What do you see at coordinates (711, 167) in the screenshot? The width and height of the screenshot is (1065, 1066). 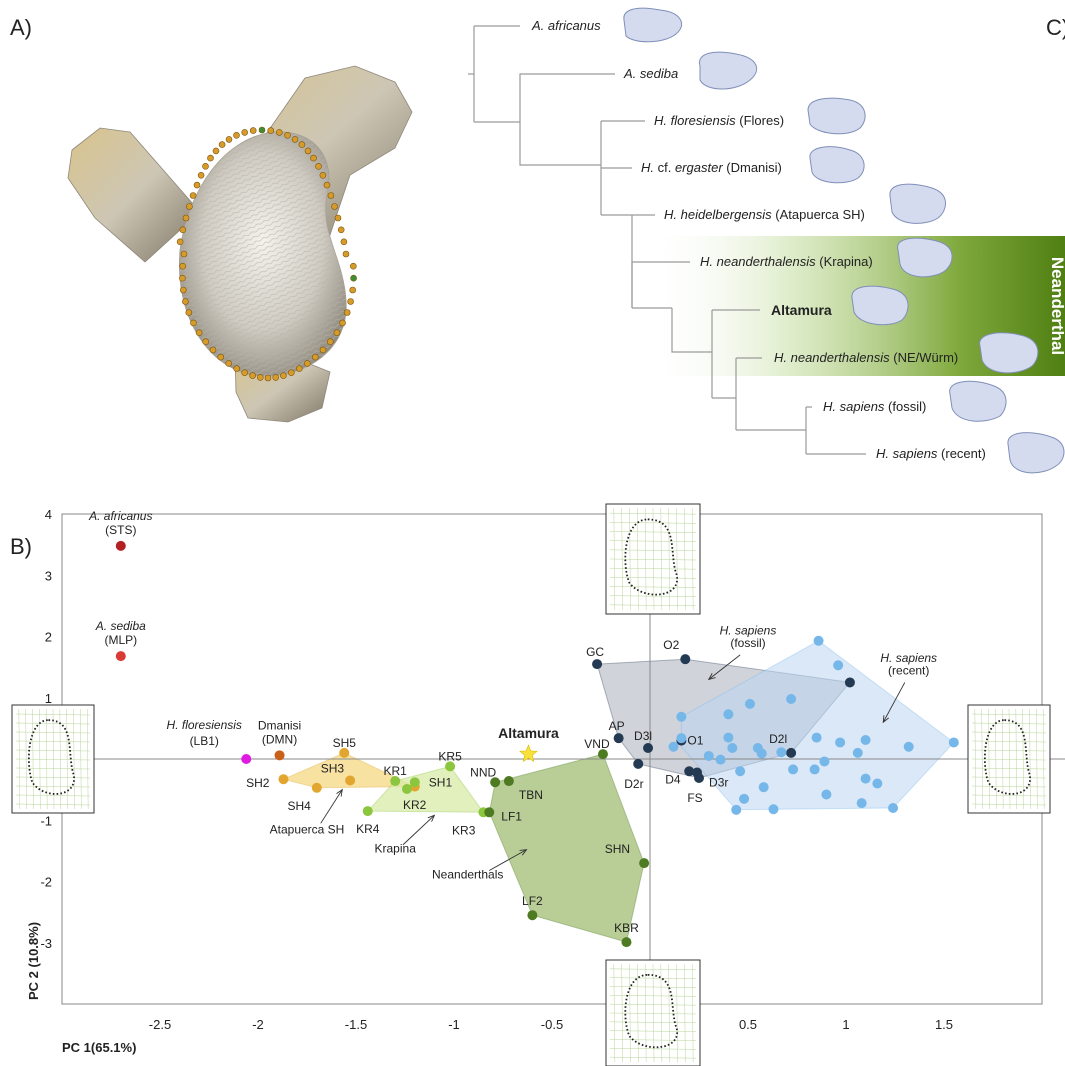 I see `taxon-label-h-ergaster: H. cf. ergaster (Dmanisi)` at bounding box center [711, 167].